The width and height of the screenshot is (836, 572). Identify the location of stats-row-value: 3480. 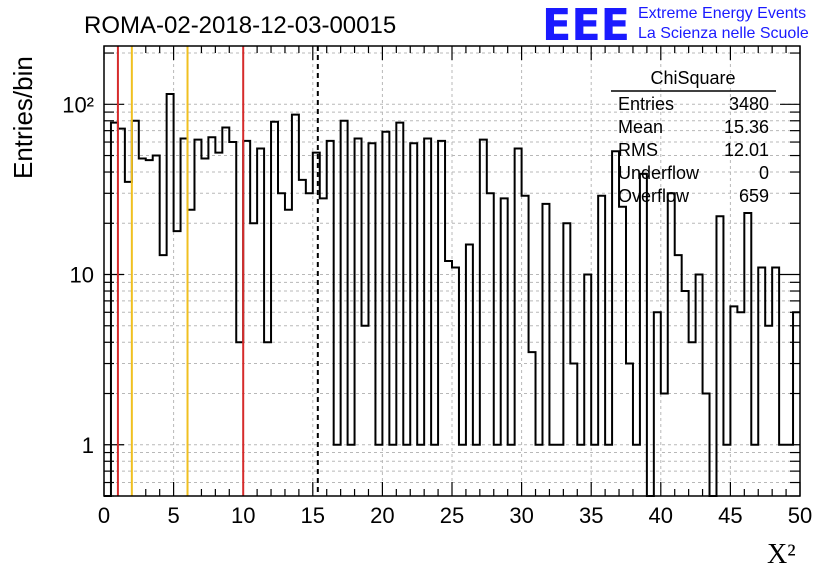
(749, 104).